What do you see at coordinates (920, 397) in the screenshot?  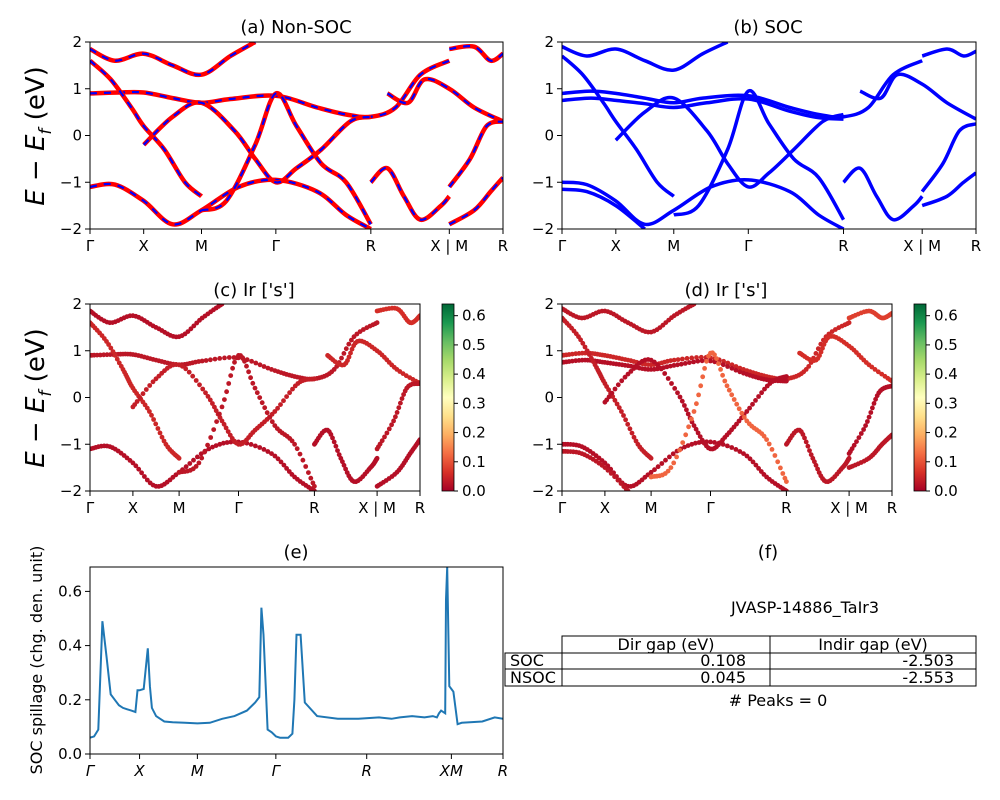 I see `colorbar` at bounding box center [920, 397].